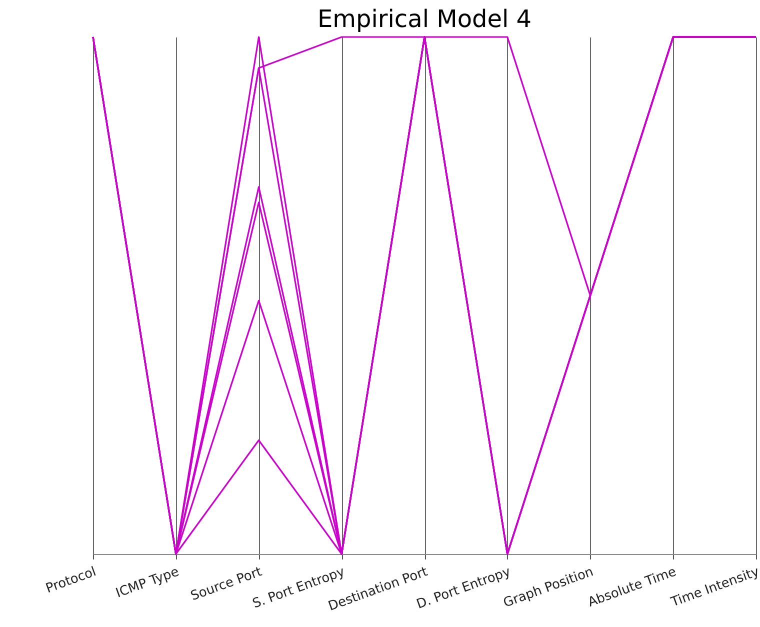  Describe the element at coordinates (424, 19) in the screenshot. I see `chart-title: Empirical Model 4` at that location.